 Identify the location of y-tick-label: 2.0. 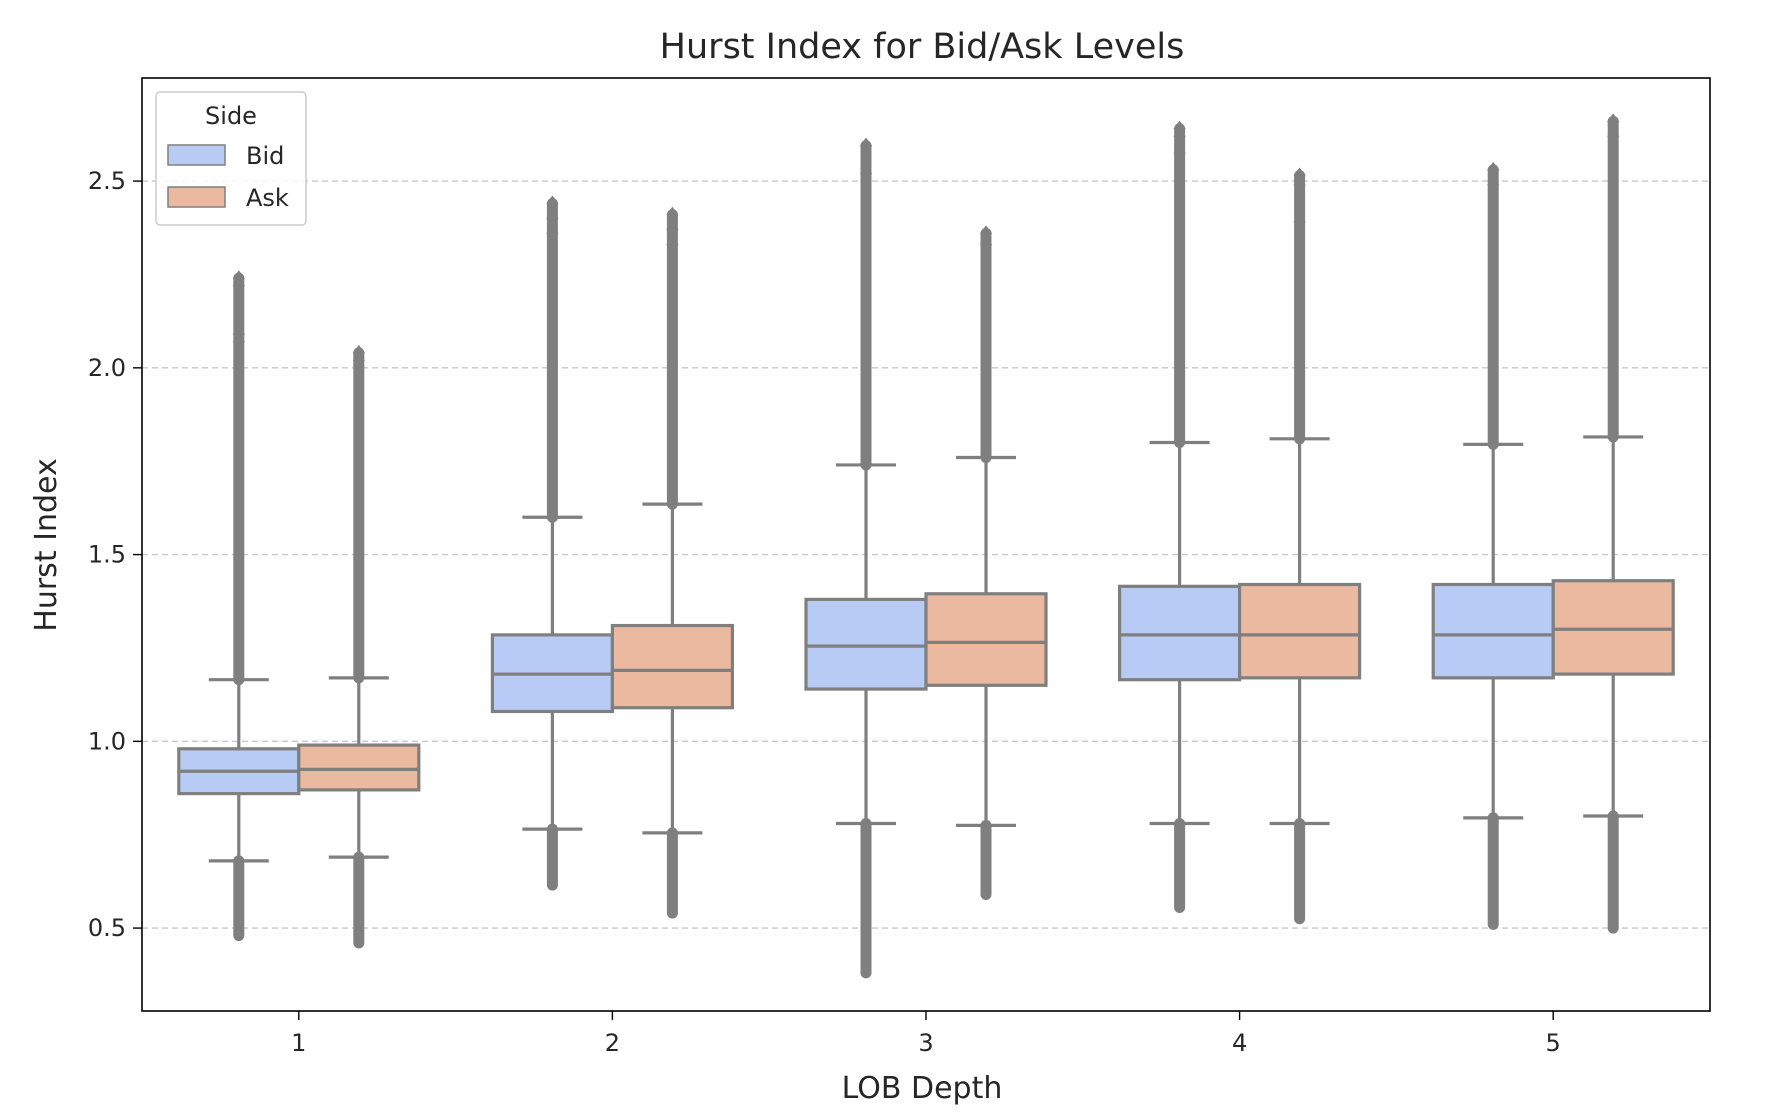
(107, 368).